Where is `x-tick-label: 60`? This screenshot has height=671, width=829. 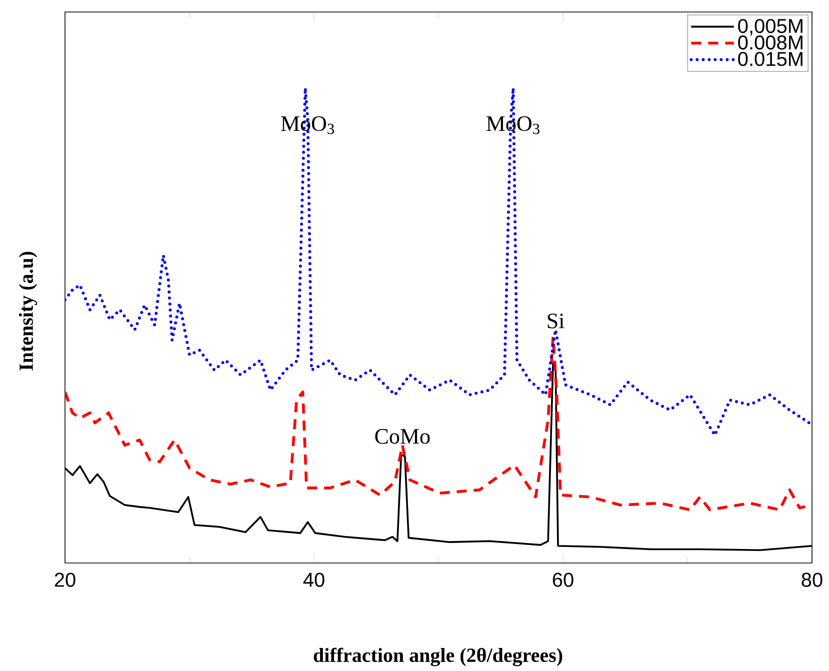 x-tick-label: 60 is located at coordinates (563, 579).